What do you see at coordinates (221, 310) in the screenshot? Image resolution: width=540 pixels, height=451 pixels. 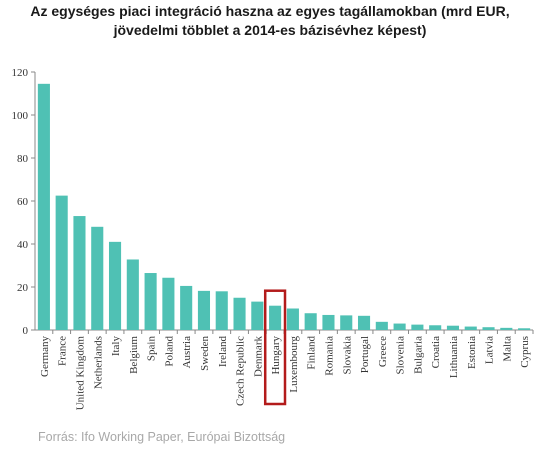 I see `bar-ireland` at bounding box center [221, 310].